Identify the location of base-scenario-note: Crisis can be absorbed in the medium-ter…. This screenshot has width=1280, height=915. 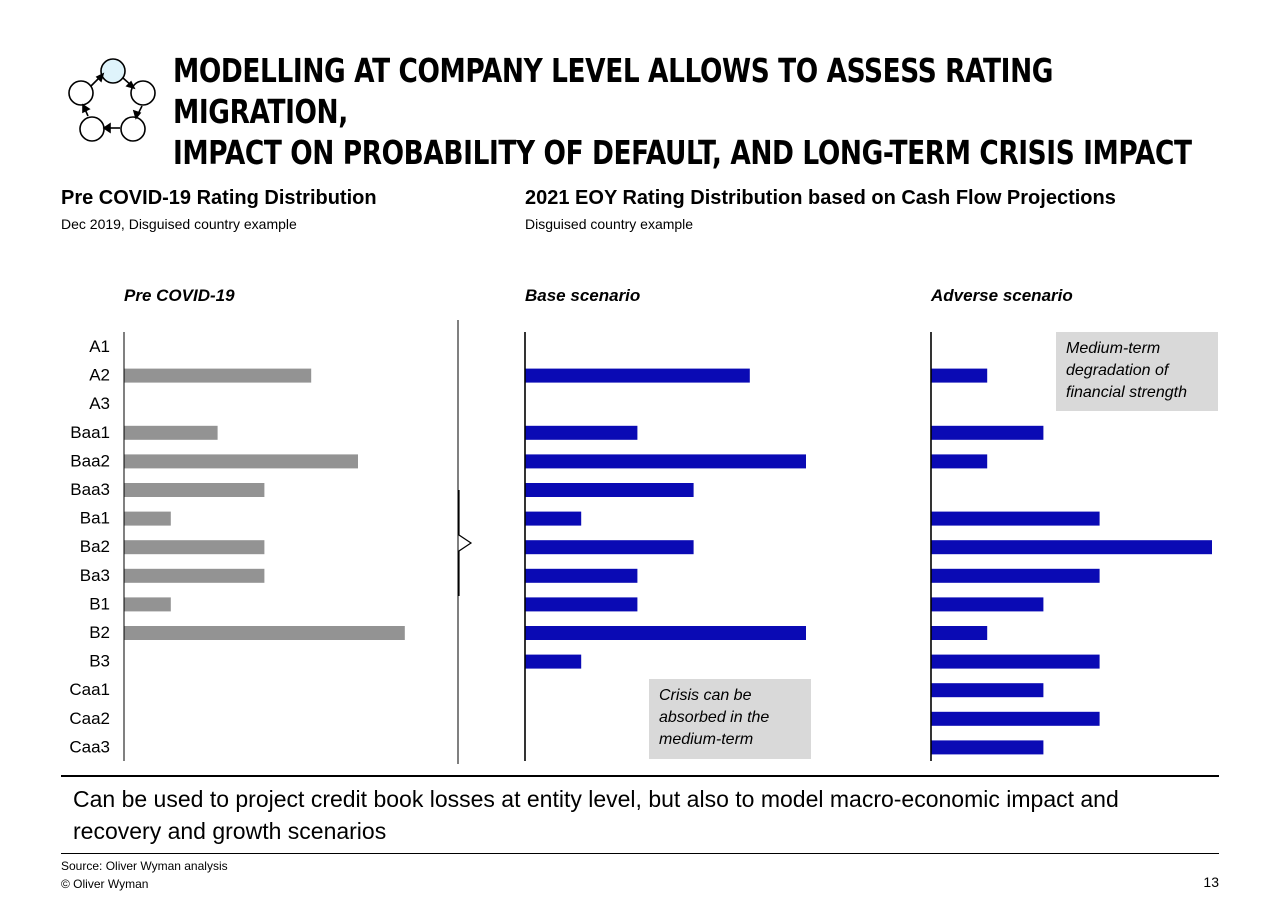
(730, 719).